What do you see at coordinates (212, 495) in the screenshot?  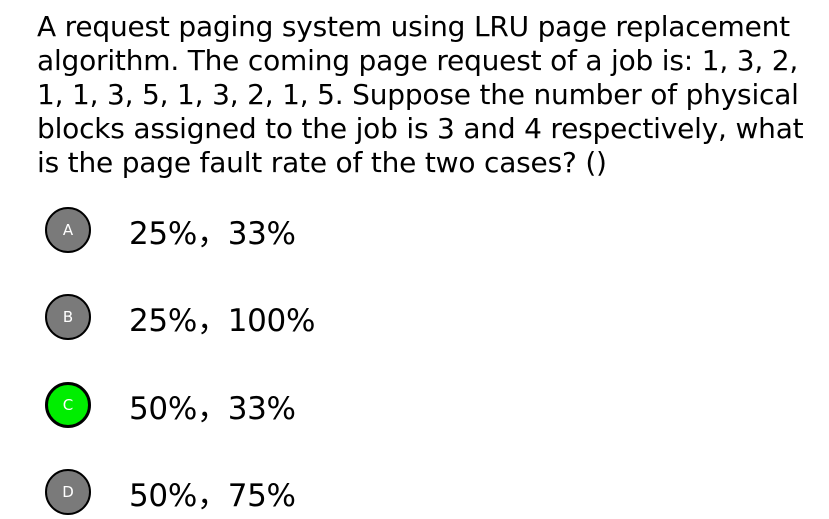 I see `option-d-text: 50%，75%` at bounding box center [212, 495].